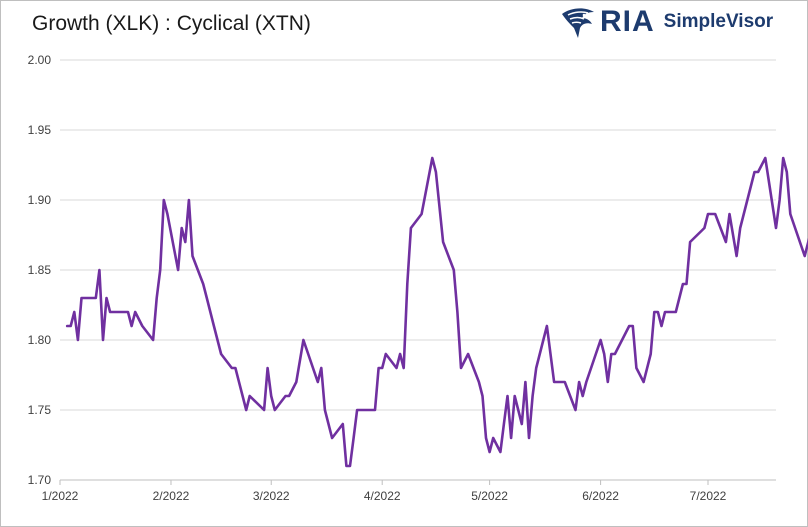 Image resolution: width=808 pixels, height=527 pixels. What do you see at coordinates (718, 21) in the screenshot?
I see `logo-product: SimpleVisor` at bounding box center [718, 21].